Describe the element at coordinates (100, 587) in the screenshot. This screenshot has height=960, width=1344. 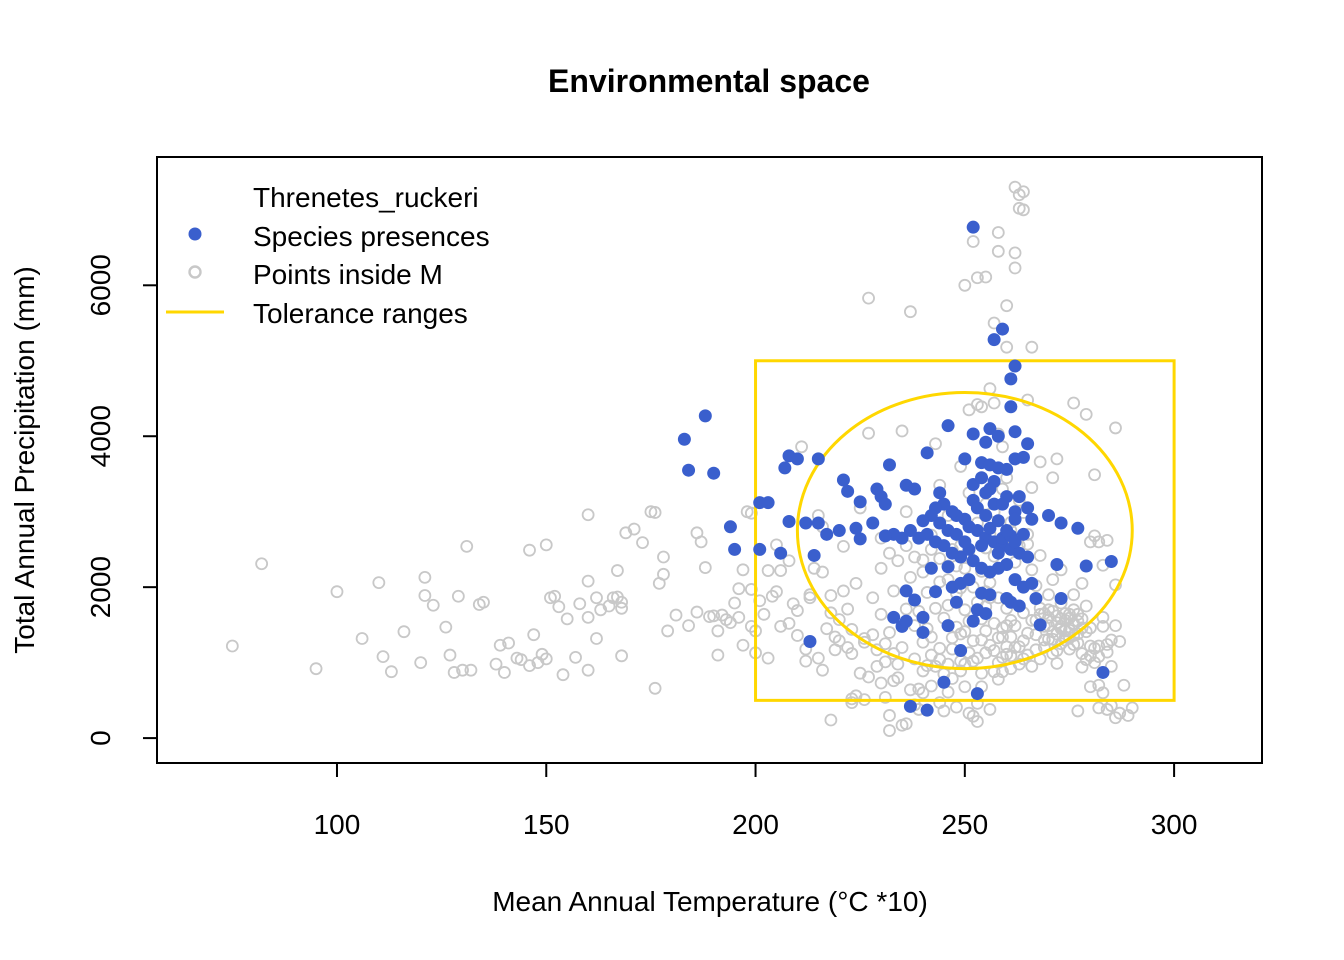
I see `y-tick-label: 2000` at that location.